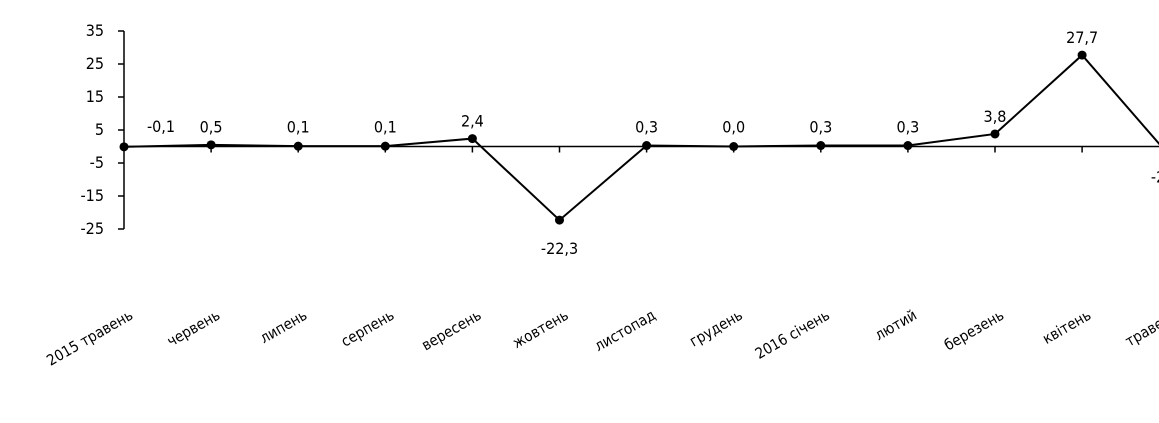  What do you see at coordinates (90, 338) in the screenshot?
I see `x-category-label: 2015 травень` at bounding box center [90, 338].